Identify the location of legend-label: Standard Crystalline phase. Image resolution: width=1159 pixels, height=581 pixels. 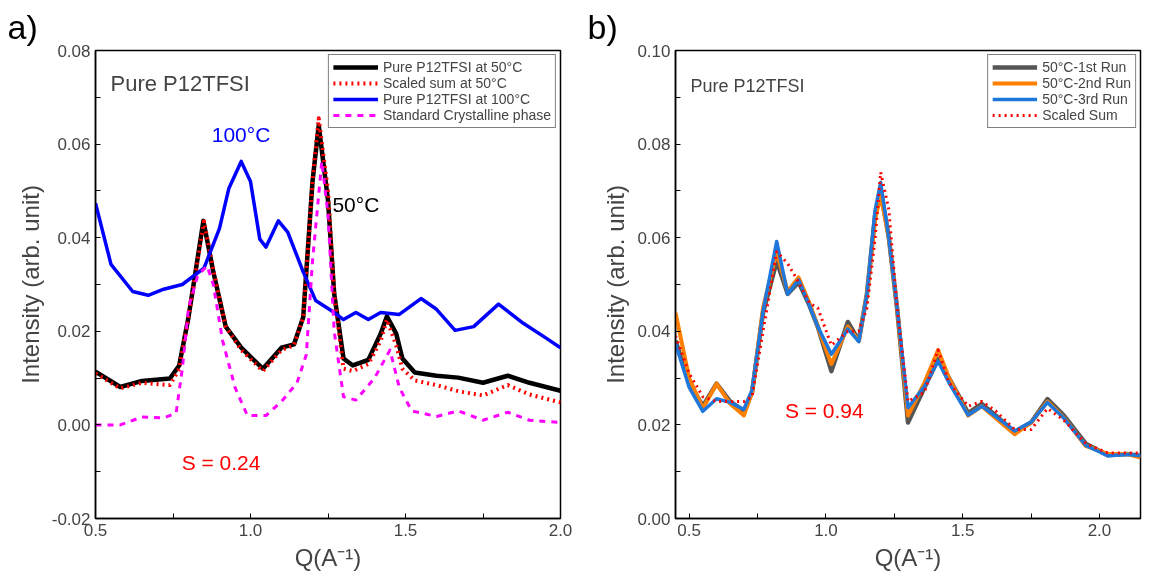
(466, 115).